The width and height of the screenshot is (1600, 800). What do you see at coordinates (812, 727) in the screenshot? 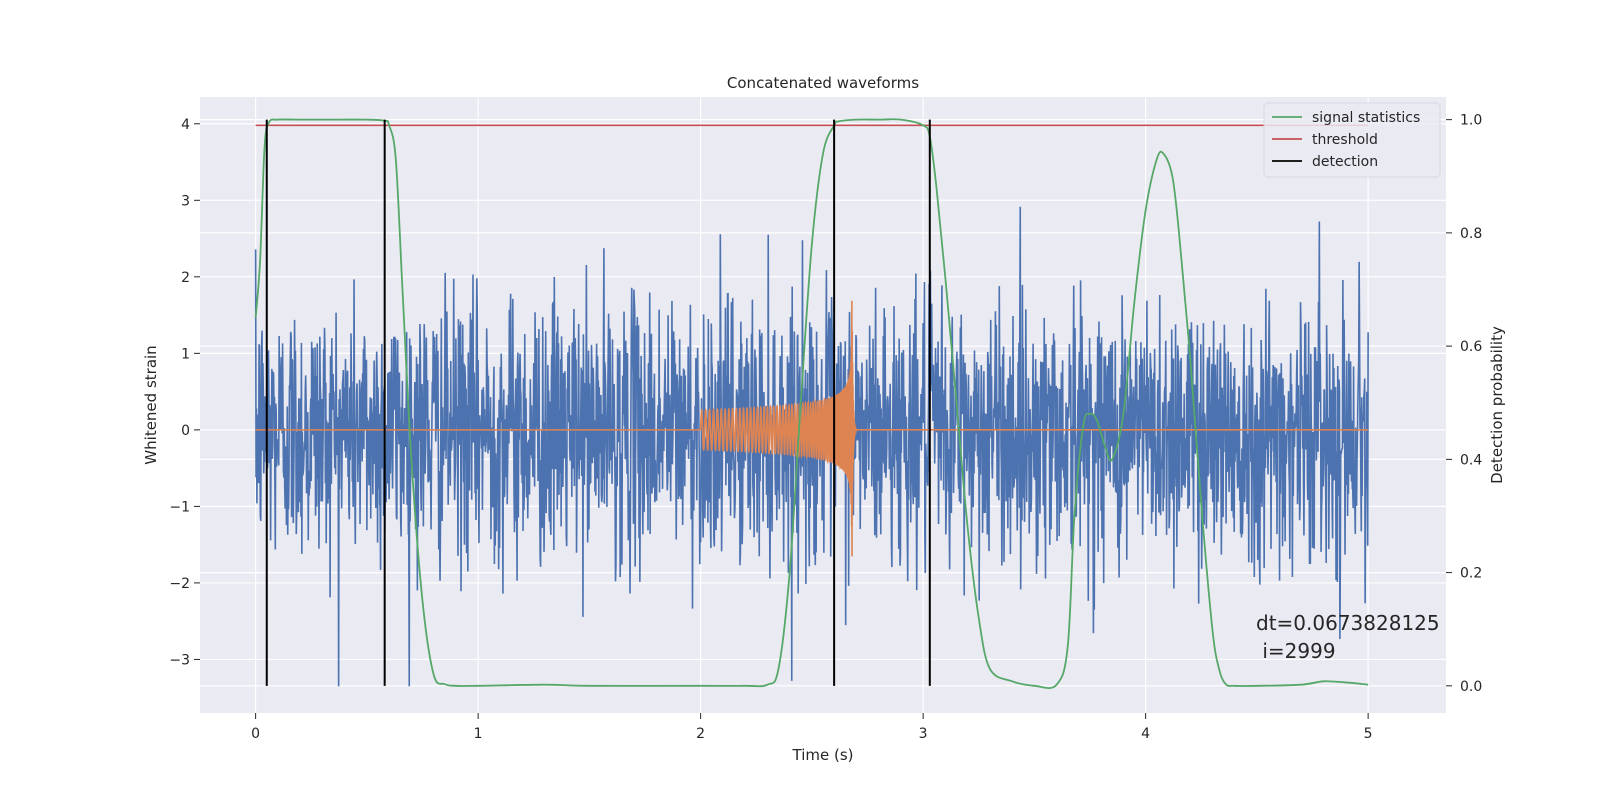
I see `x-axis: 0 1 2 3 4 5` at bounding box center [812, 727].